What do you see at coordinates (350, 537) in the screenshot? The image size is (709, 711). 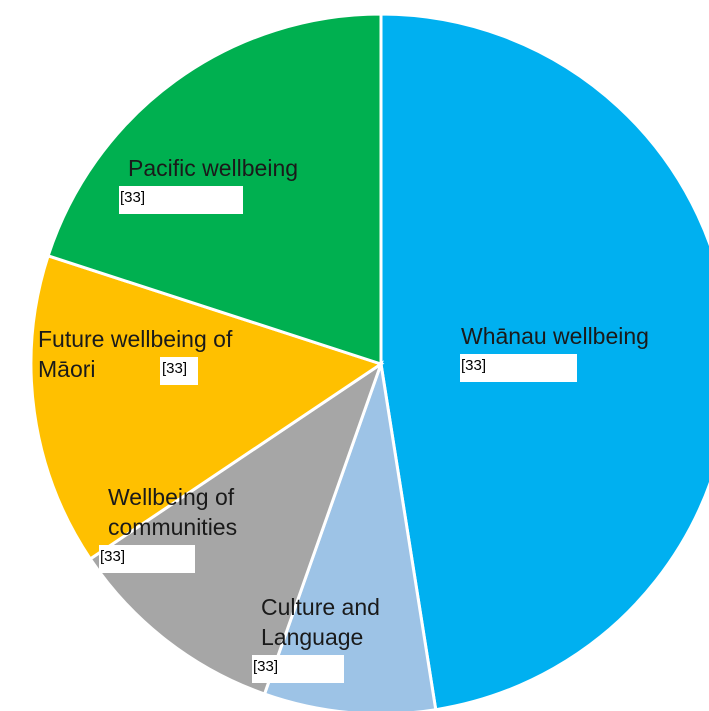 I see `pie-slice` at bounding box center [350, 537].